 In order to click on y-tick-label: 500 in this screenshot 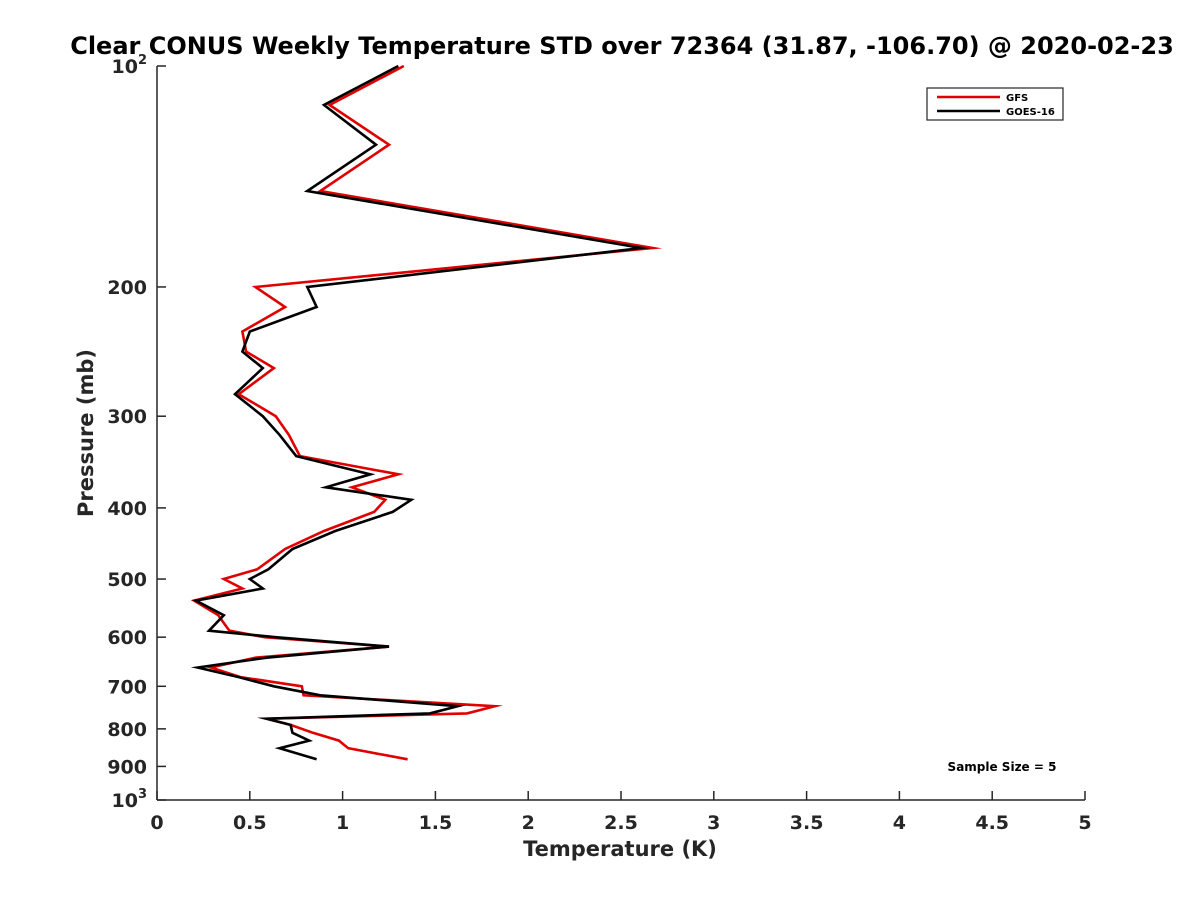, I will do `click(127, 580)`.